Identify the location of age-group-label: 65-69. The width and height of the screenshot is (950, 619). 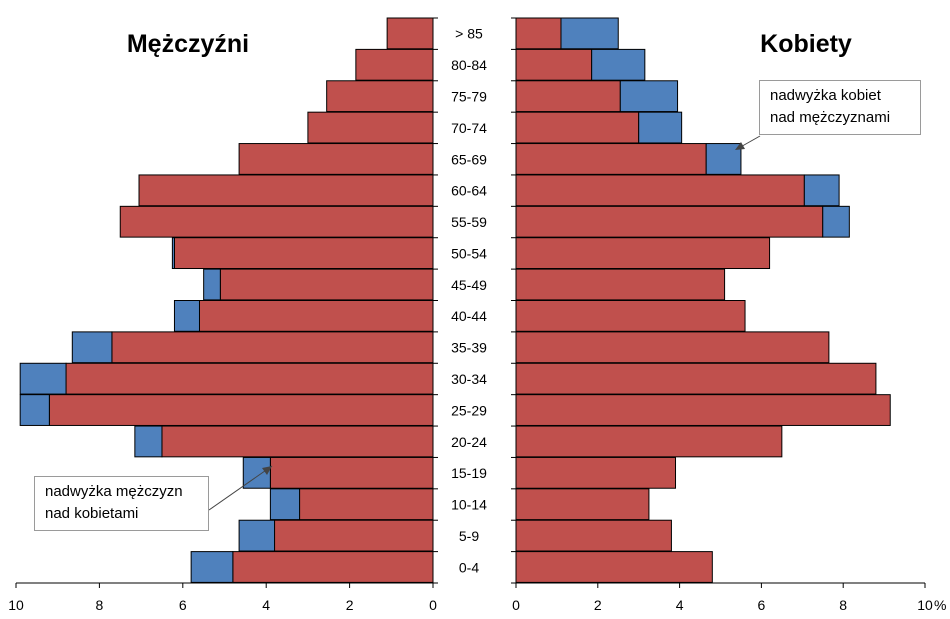
(469, 159).